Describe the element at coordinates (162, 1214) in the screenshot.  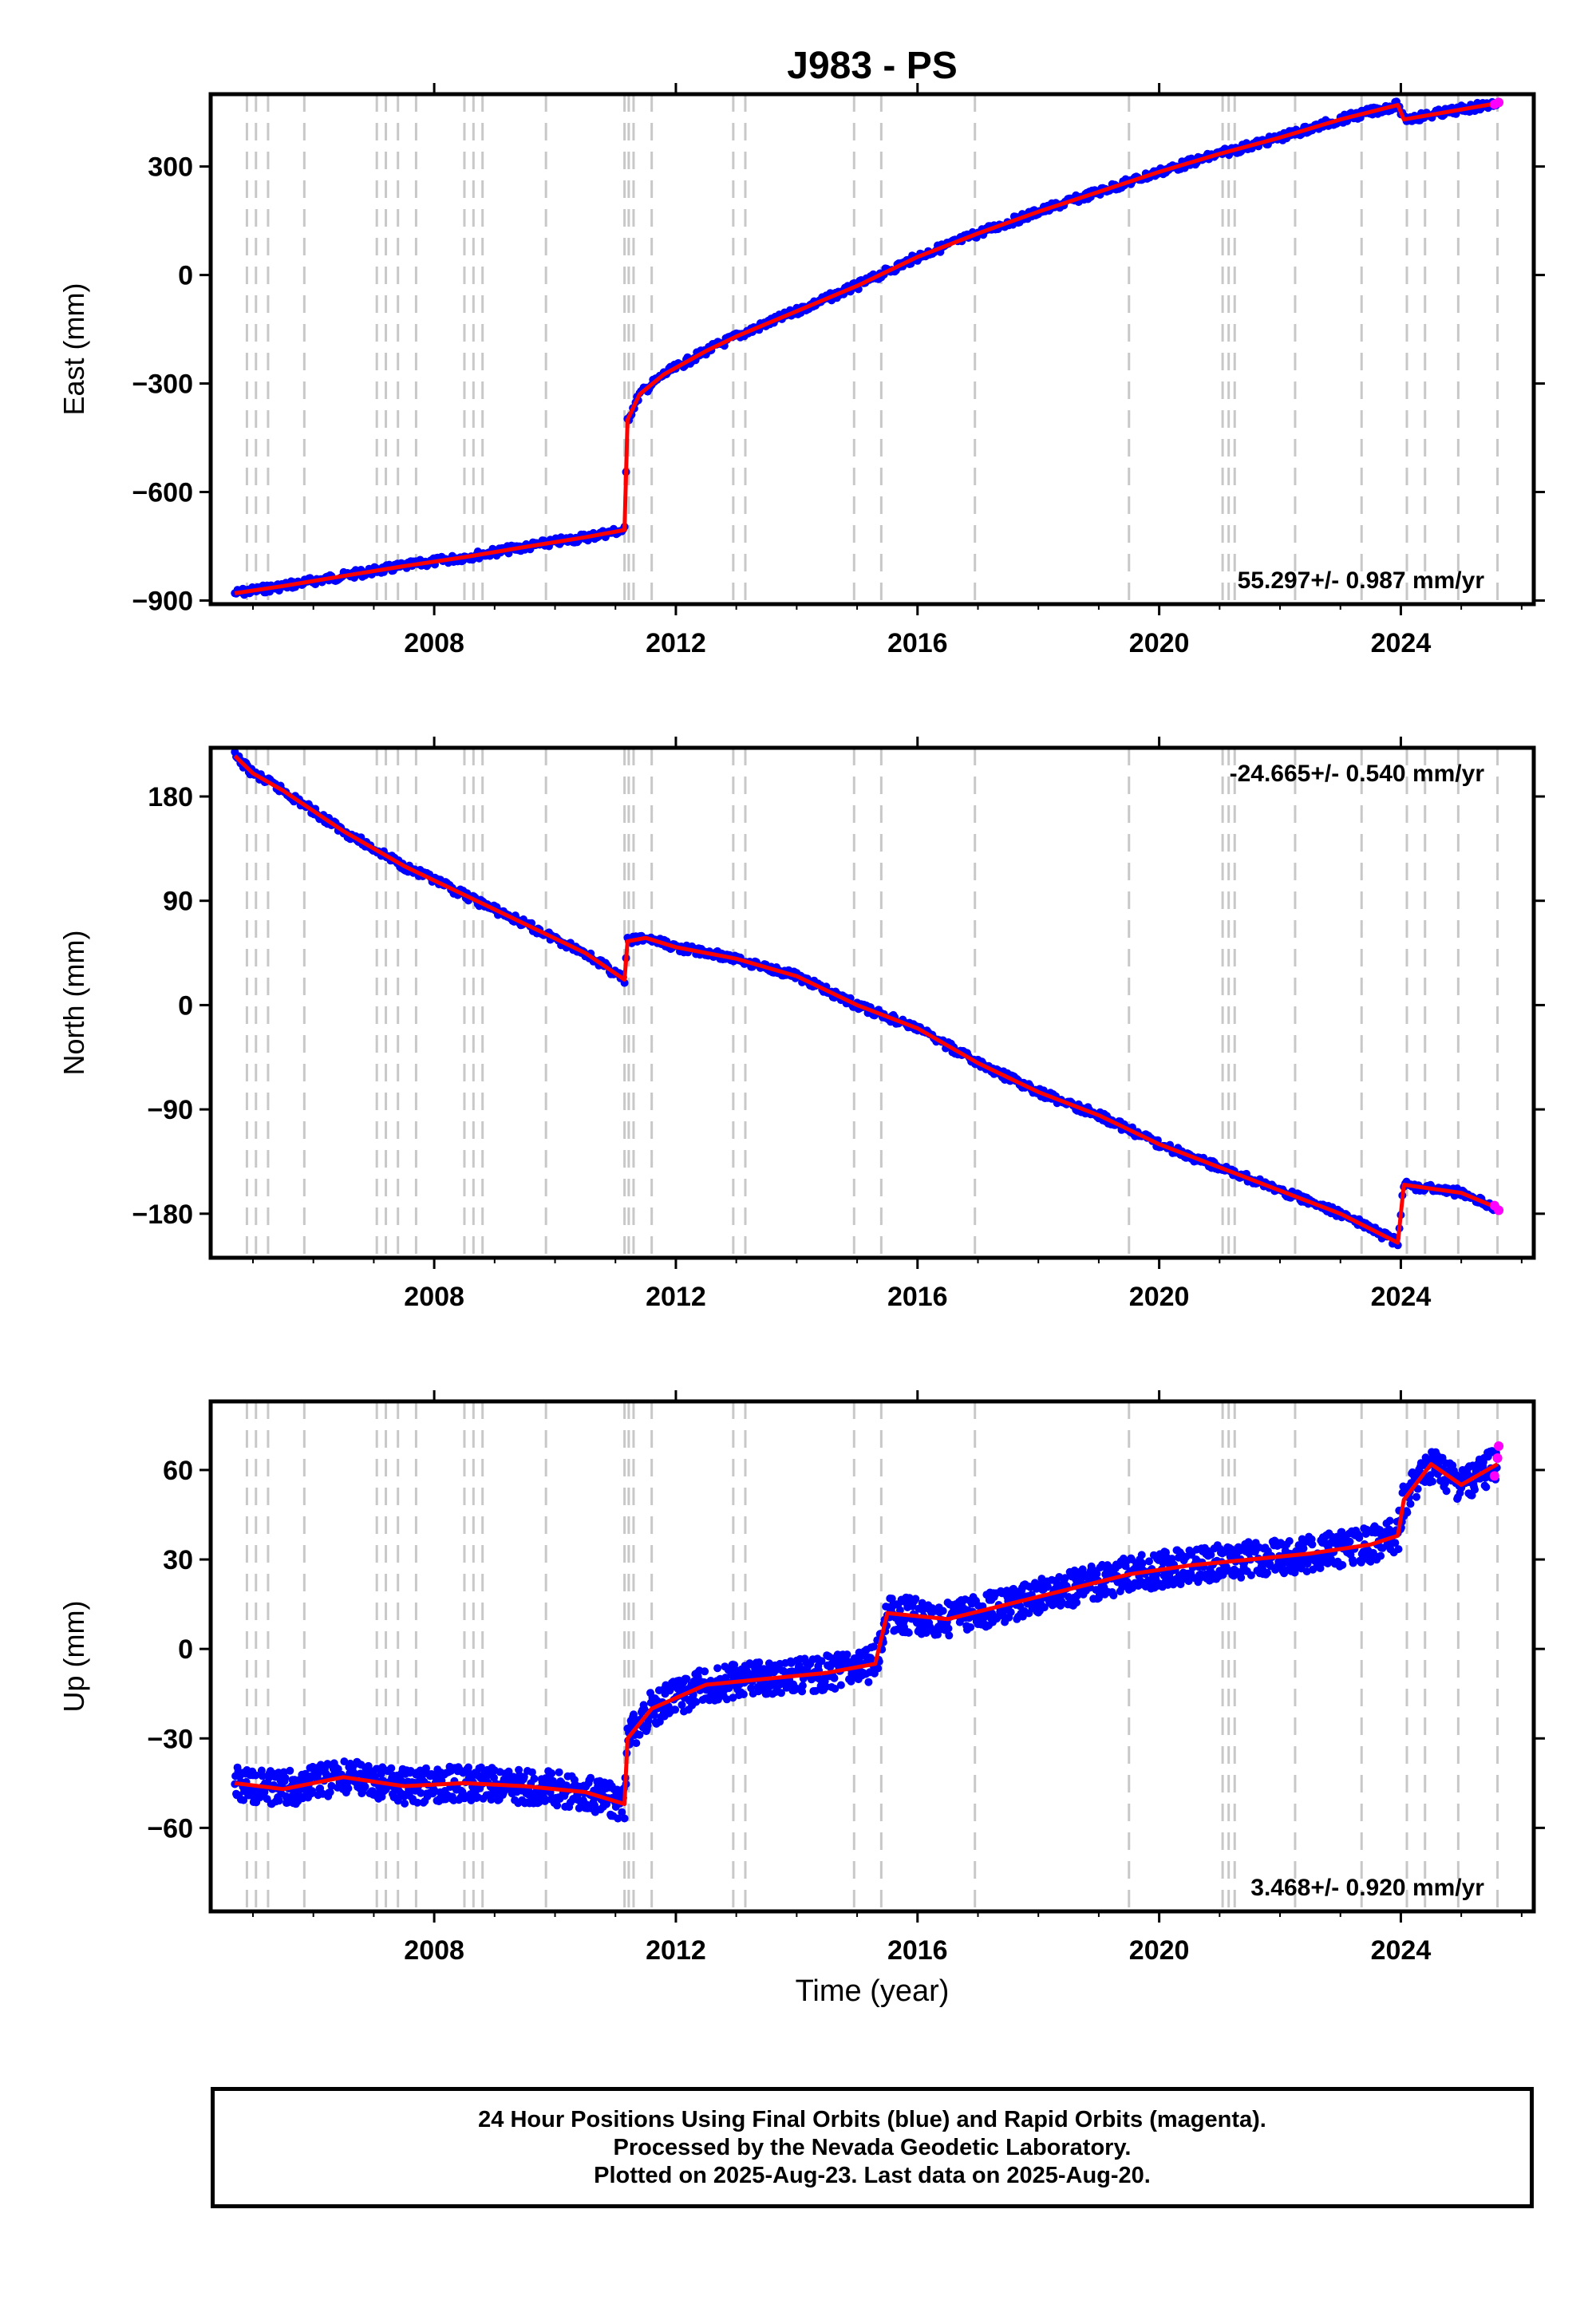
I see `y-tick-label: −180` at that location.